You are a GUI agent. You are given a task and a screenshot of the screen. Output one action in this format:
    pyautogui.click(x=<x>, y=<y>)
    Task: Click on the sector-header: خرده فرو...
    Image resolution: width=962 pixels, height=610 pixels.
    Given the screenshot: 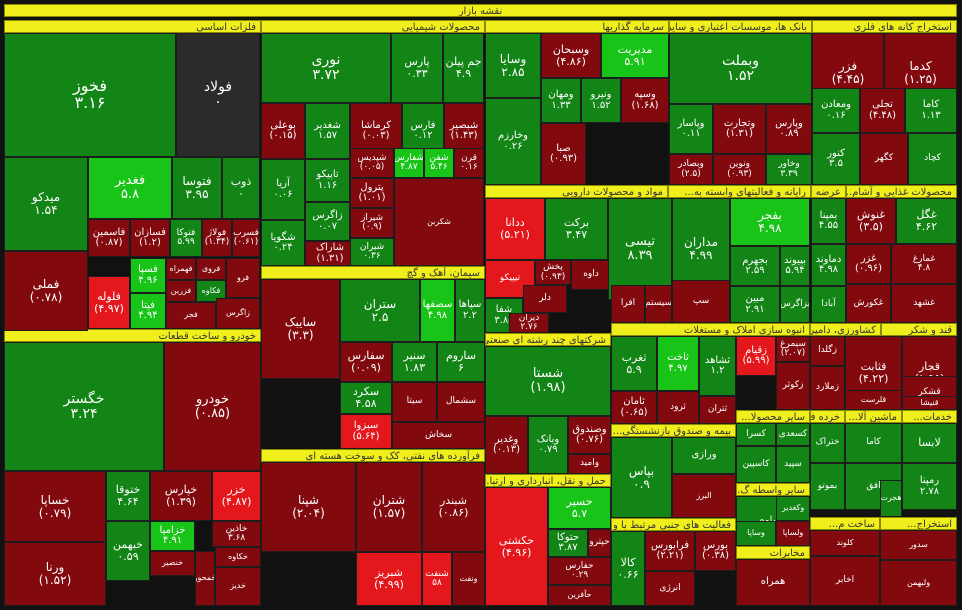 What is the action you would take?
    pyautogui.click(x=827, y=416)
    